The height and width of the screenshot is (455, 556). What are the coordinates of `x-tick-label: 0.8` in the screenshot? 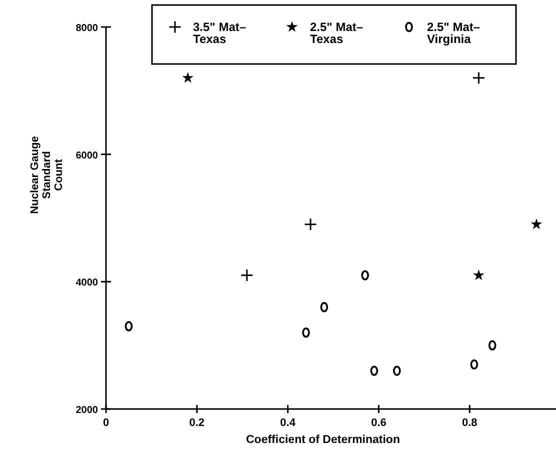 It's located at (470, 423).